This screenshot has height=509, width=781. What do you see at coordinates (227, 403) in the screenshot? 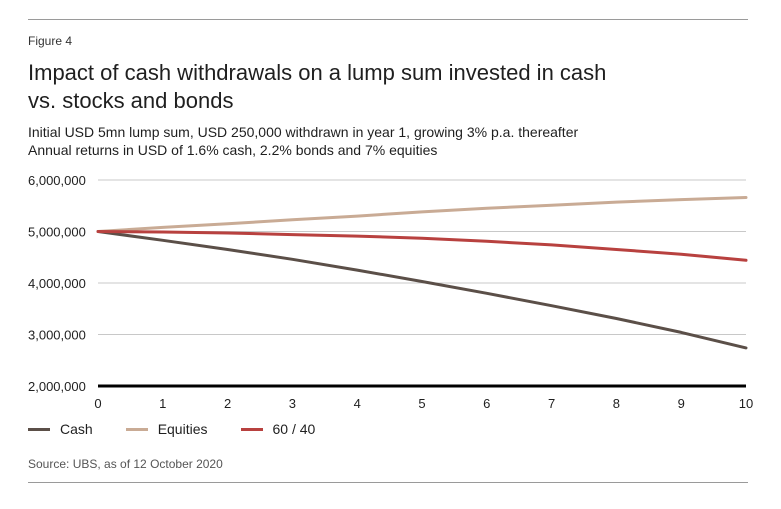
I see `x-tick-label: 2` at bounding box center [227, 403].